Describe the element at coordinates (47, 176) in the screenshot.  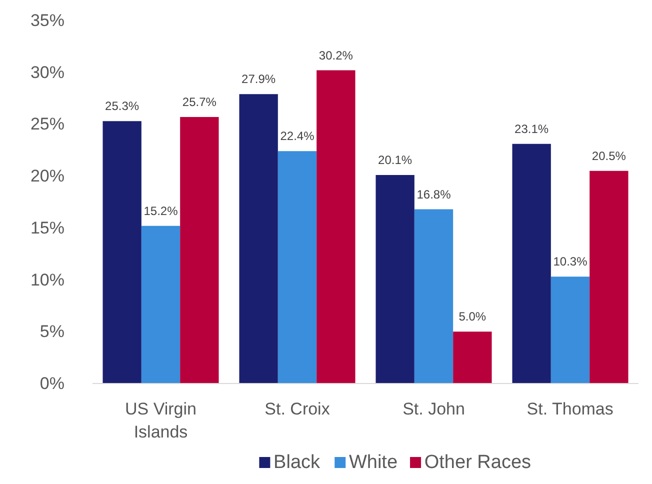
I see `y-tick-label: 20%` at that location.